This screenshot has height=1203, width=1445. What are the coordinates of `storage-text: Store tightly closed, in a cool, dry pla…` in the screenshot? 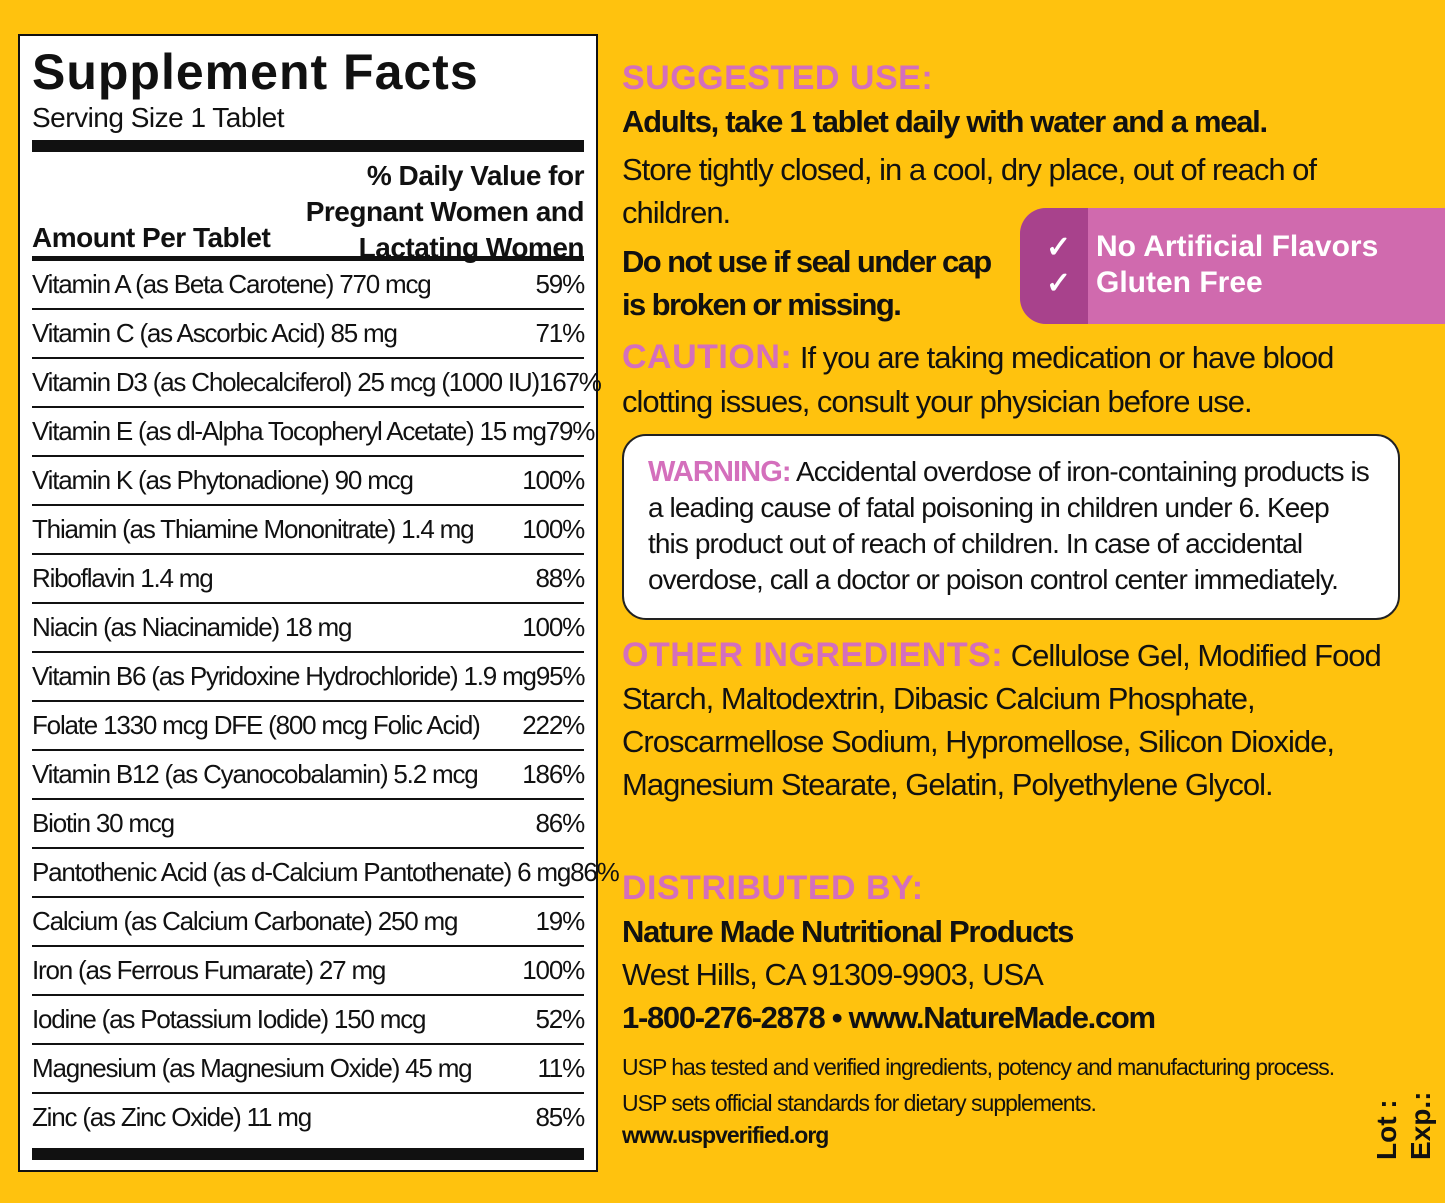 It's located at (969, 191).